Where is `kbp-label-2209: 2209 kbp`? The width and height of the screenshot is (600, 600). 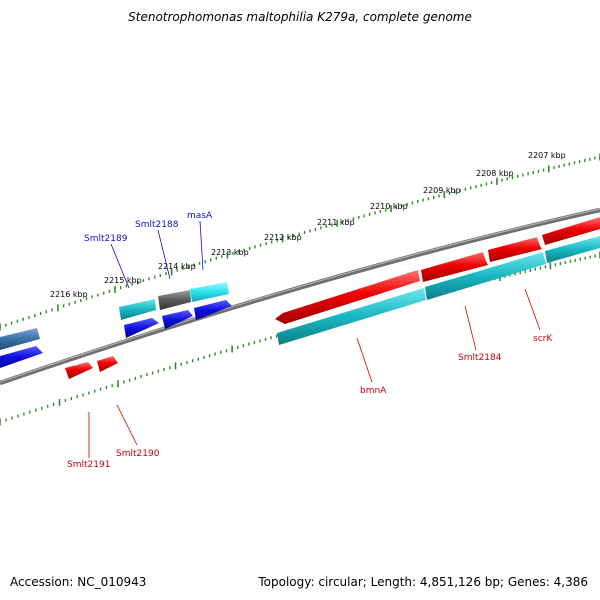 kbp-label-2209: 2209 kbp is located at coordinates (442, 190).